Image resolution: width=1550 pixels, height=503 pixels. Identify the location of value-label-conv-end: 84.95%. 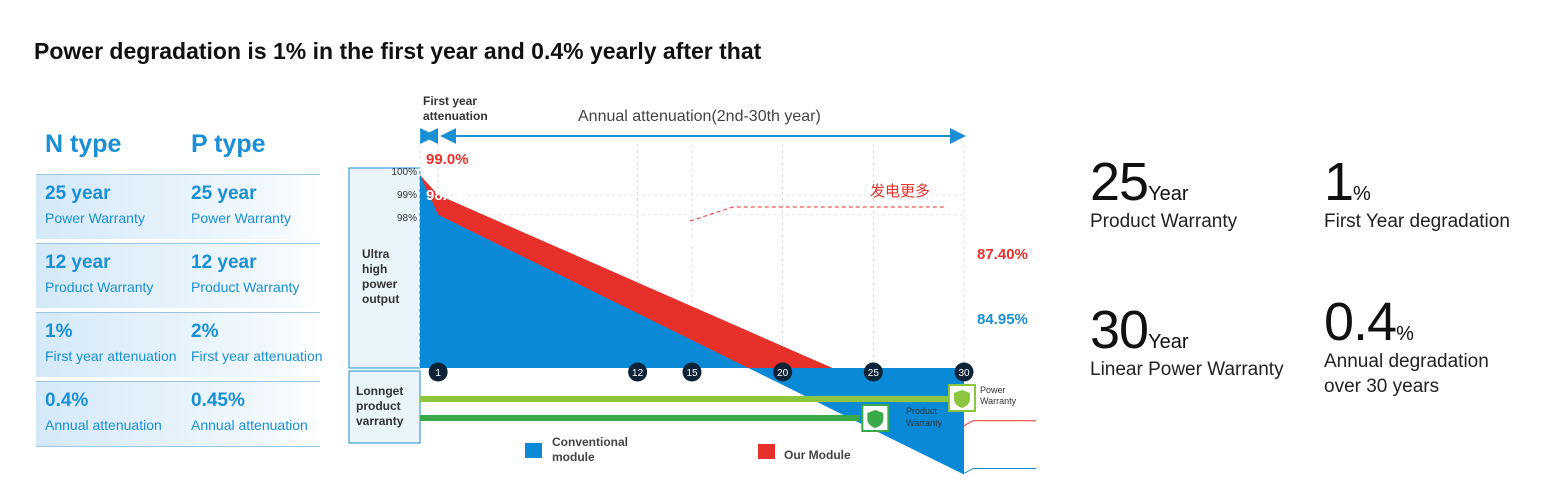
(1002, 319).